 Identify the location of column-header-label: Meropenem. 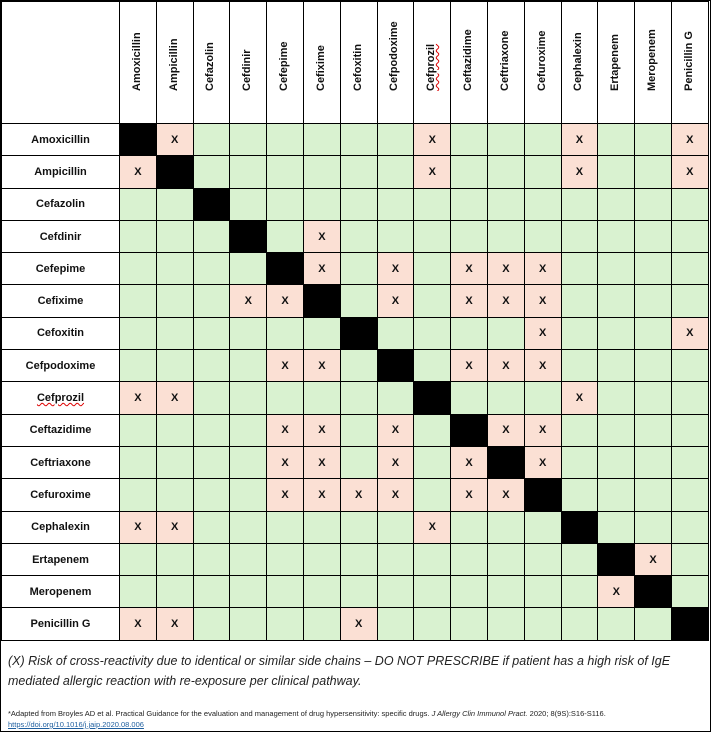
(652, 60).